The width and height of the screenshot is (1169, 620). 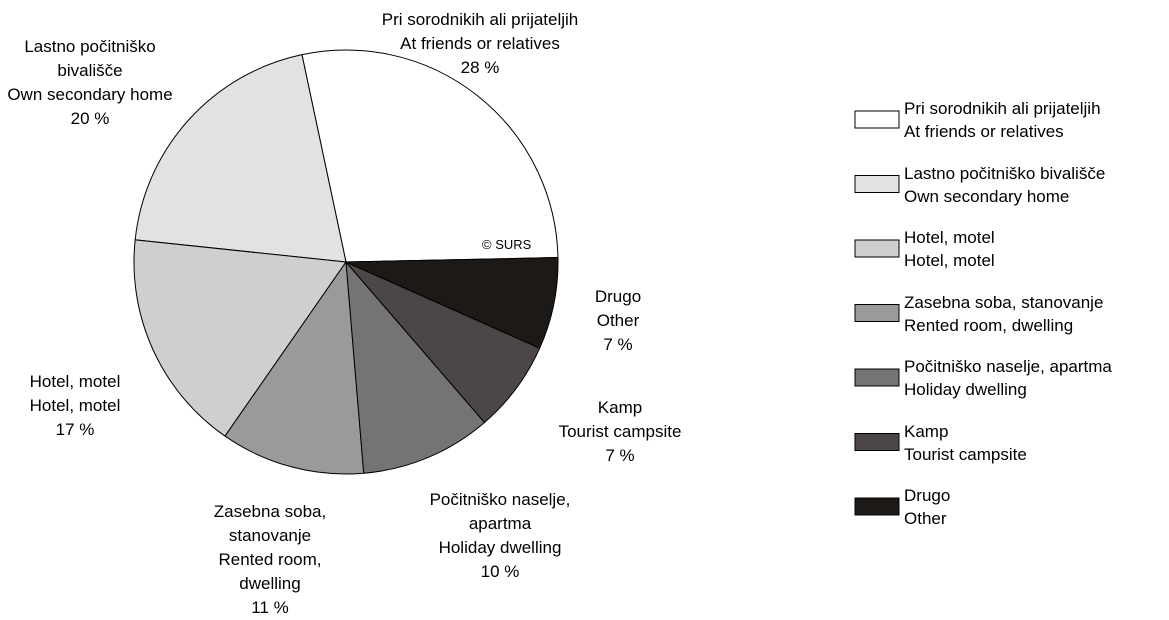 I want to click on legend-slovene: Počitniško naselje, apartma, so click(x=1008, y=366).